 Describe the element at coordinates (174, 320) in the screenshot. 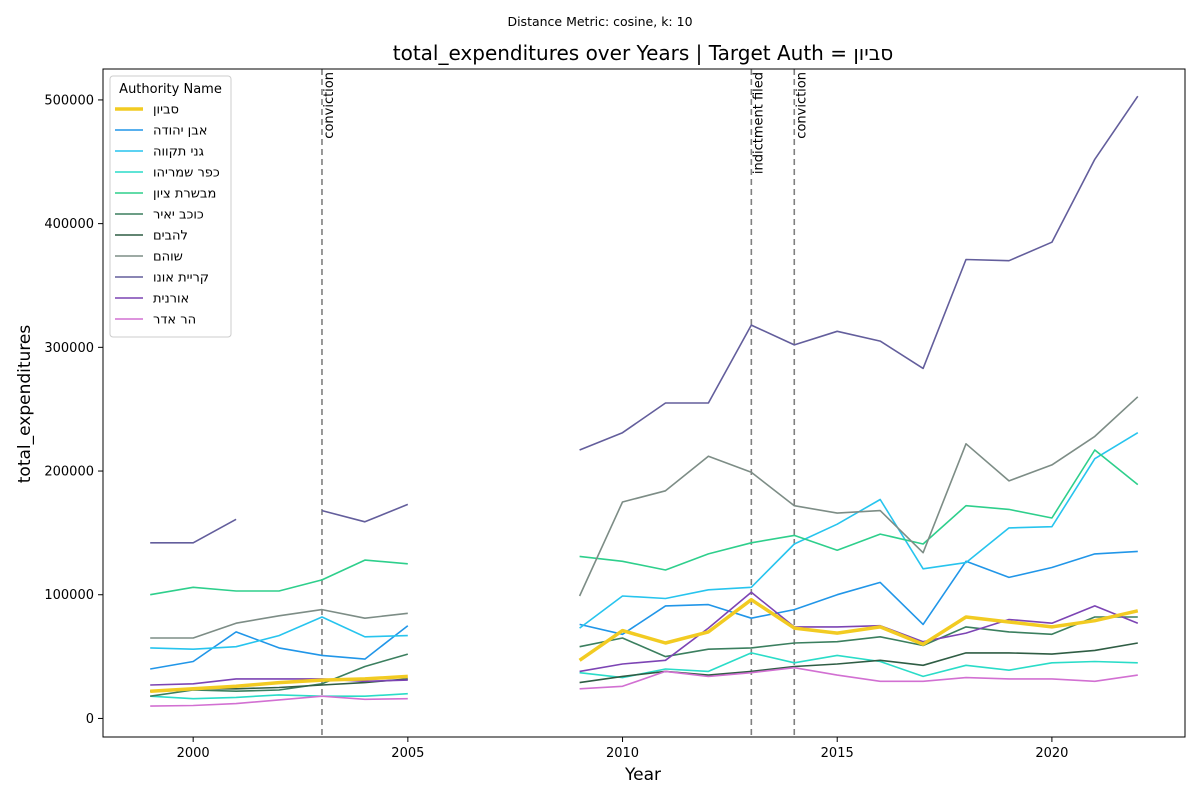

I see `legend-entry: הר אדר` at that location.